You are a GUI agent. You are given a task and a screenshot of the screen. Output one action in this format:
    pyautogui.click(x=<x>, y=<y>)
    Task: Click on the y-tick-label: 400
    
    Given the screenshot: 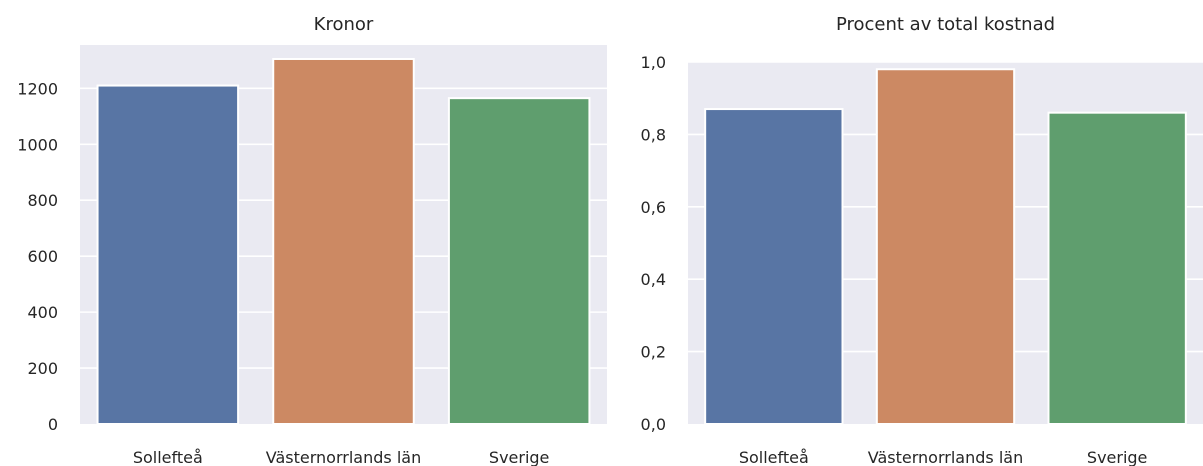 What is the action you would take?
    pyautogui.click(x=42, y=312)
    